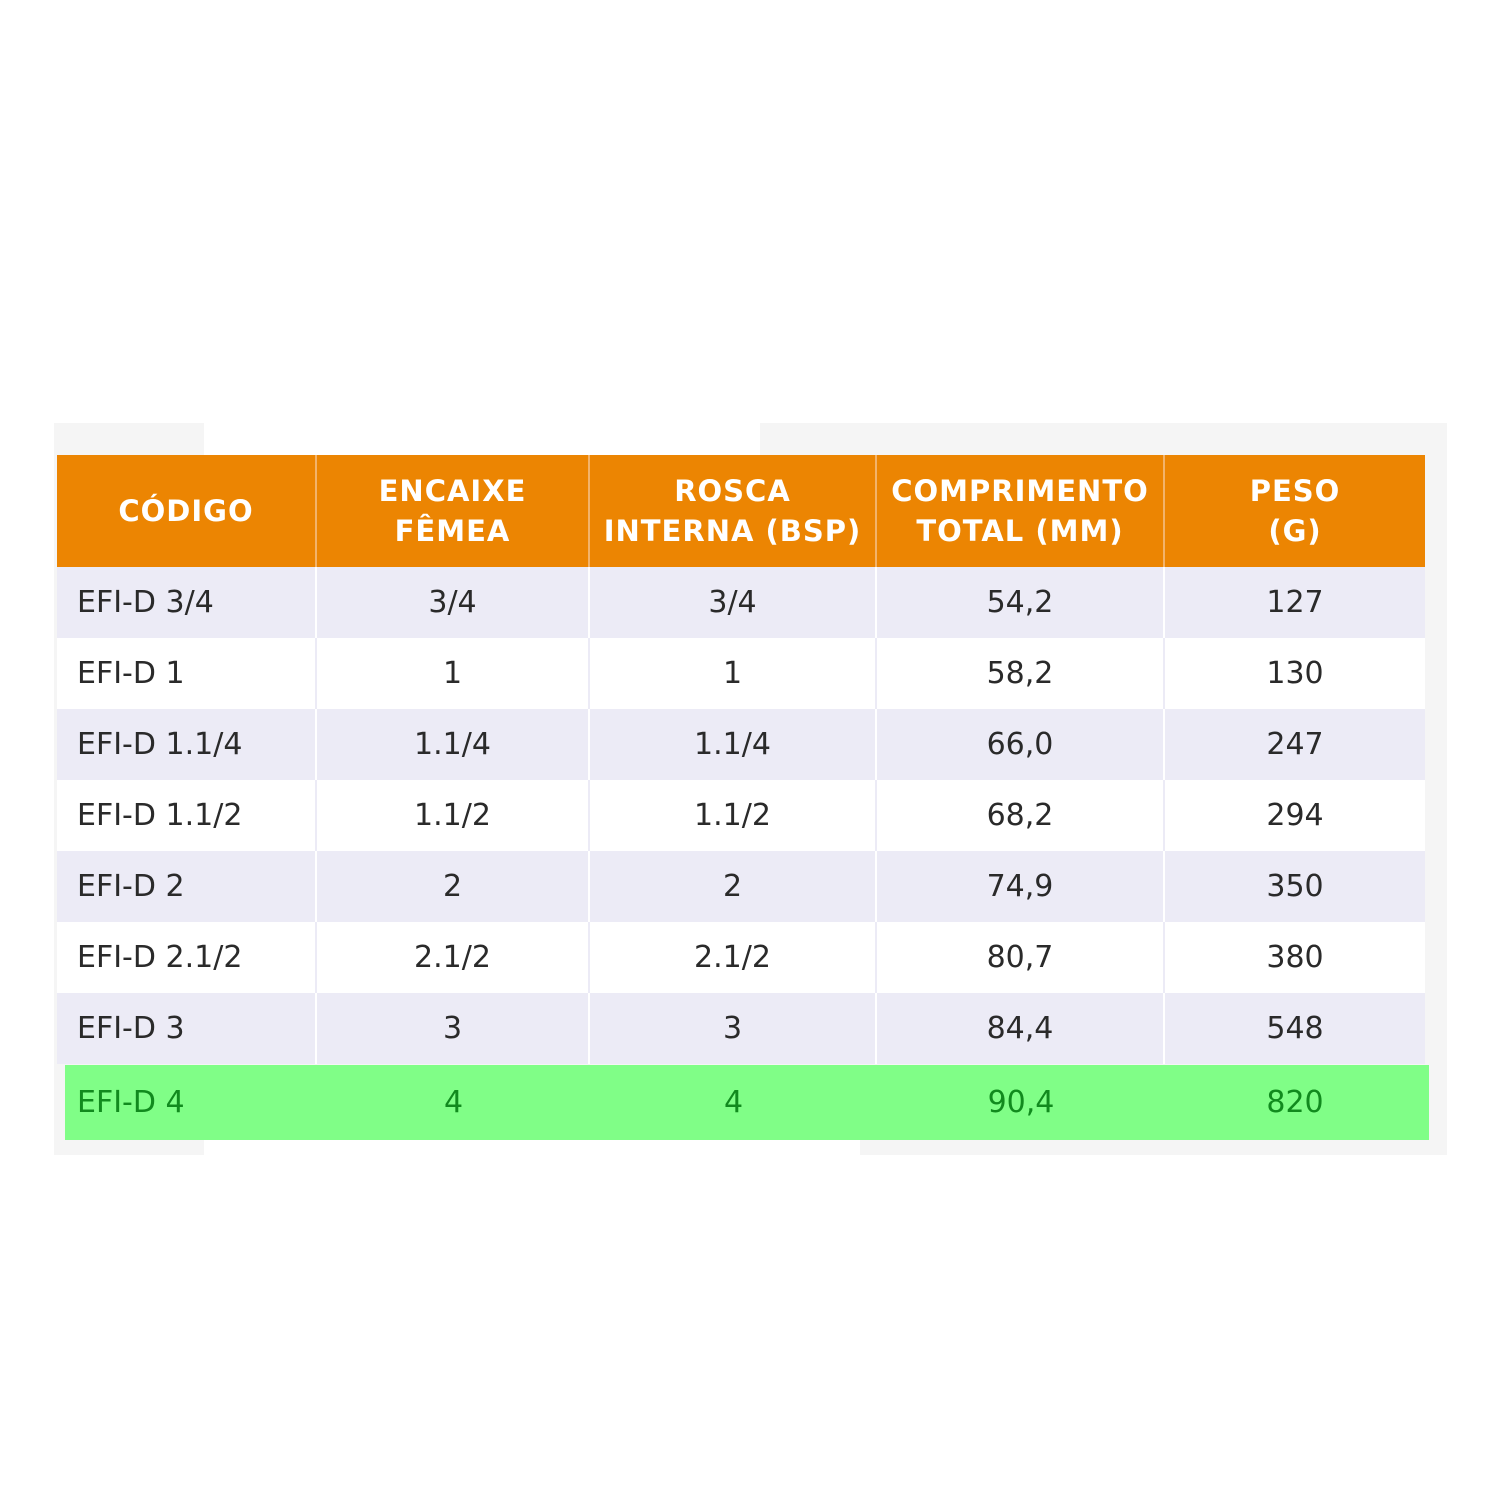 This screenshot has height=1500, width=1500. Describe the element at coordinates (187, 602) in the screenshot. I see `cell-codigo: EFI-D 3/4` at that location.